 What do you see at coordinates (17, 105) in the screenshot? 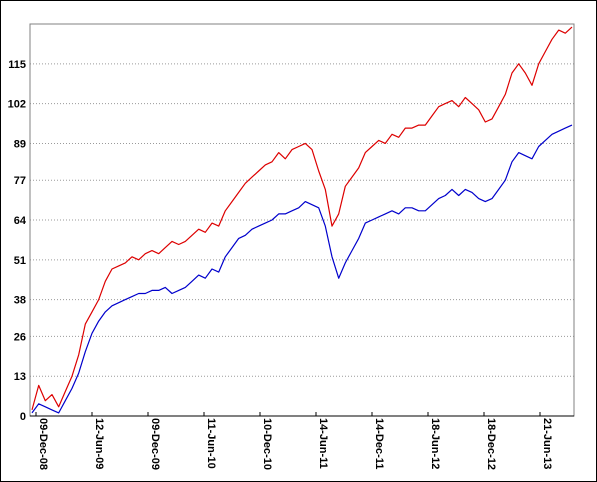
I see `y-tick-label: 102` at bounding box center [17, 105].